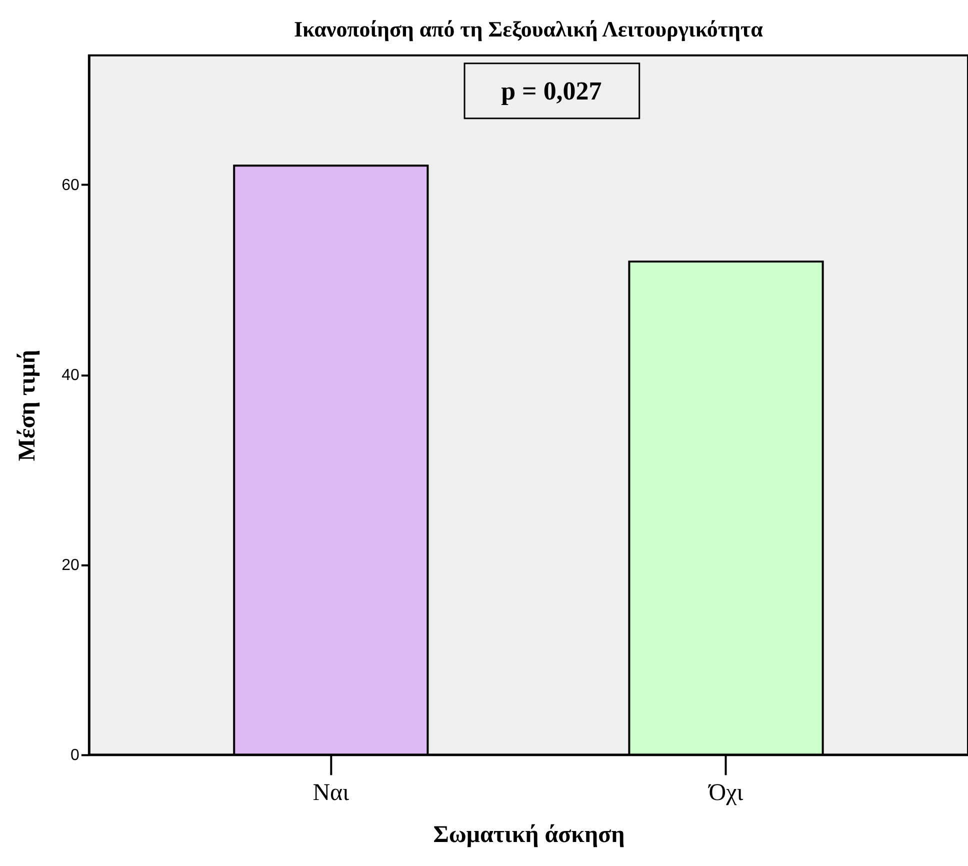  What do you see at coordinates (71, 185) in the screenshot?
I see `y-tick-label: 60` at bounding box center [71, 185].